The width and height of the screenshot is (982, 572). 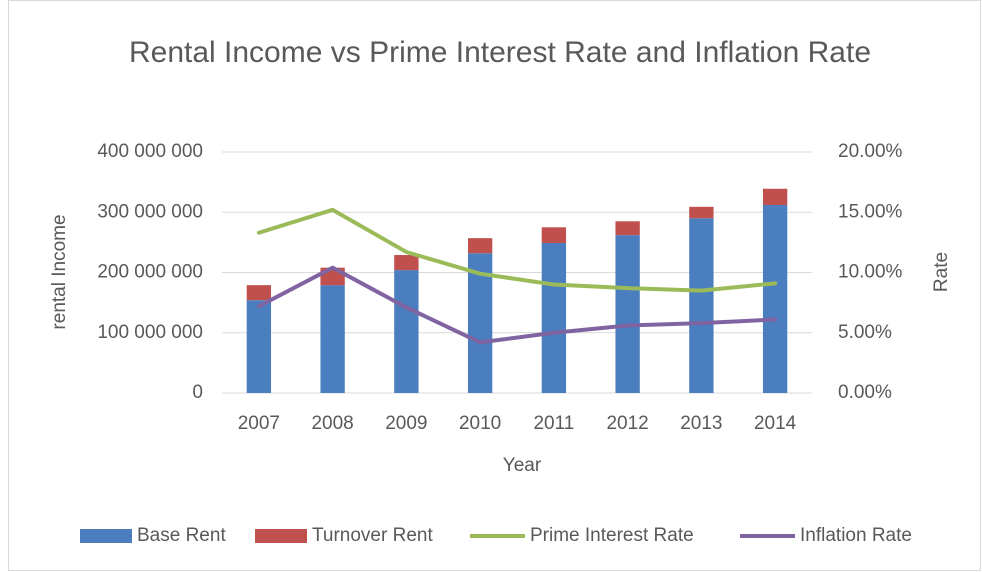 What do you see at coordinates (627, 423) in the screenshot?
I see `x-tick-label: 2012` at bounding box center [627, 423].